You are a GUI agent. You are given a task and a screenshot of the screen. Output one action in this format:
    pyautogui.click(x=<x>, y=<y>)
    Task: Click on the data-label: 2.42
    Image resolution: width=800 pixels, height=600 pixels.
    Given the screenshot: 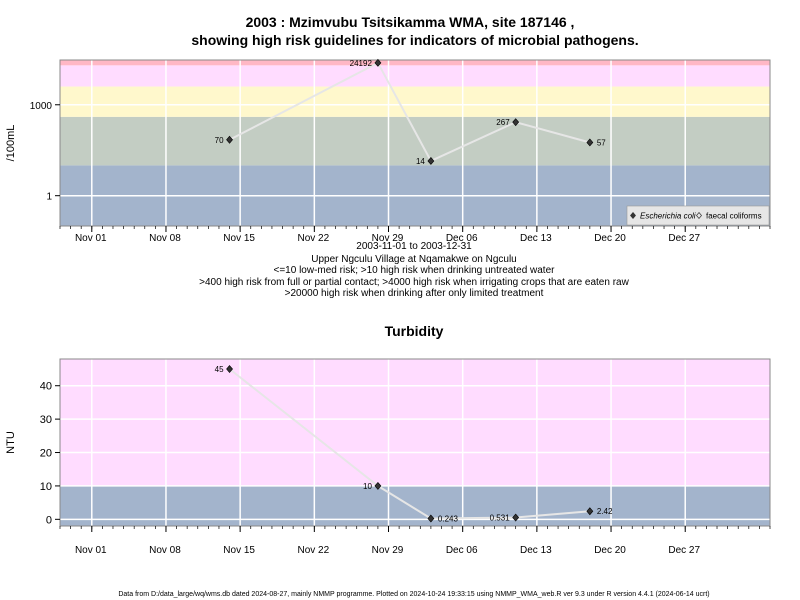 What is the action you would take?
    pyautogui.click(x=605, y=511)
    